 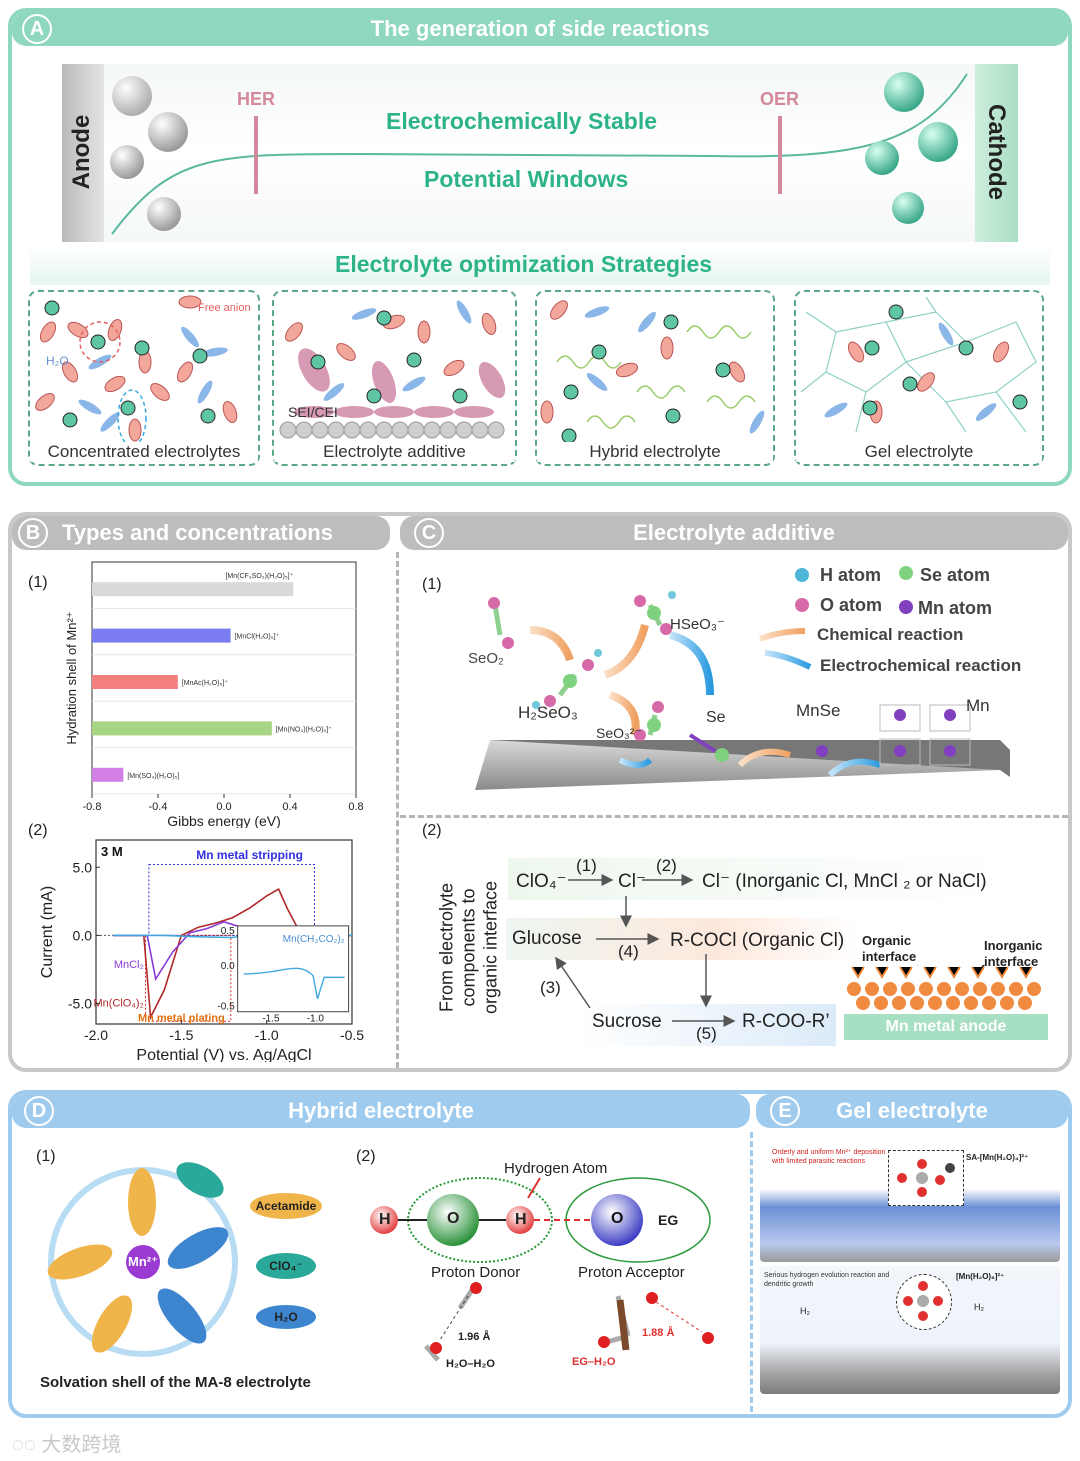 I want to click on strategy-gel: Gel electrolyte, so click(x=919, y=378).